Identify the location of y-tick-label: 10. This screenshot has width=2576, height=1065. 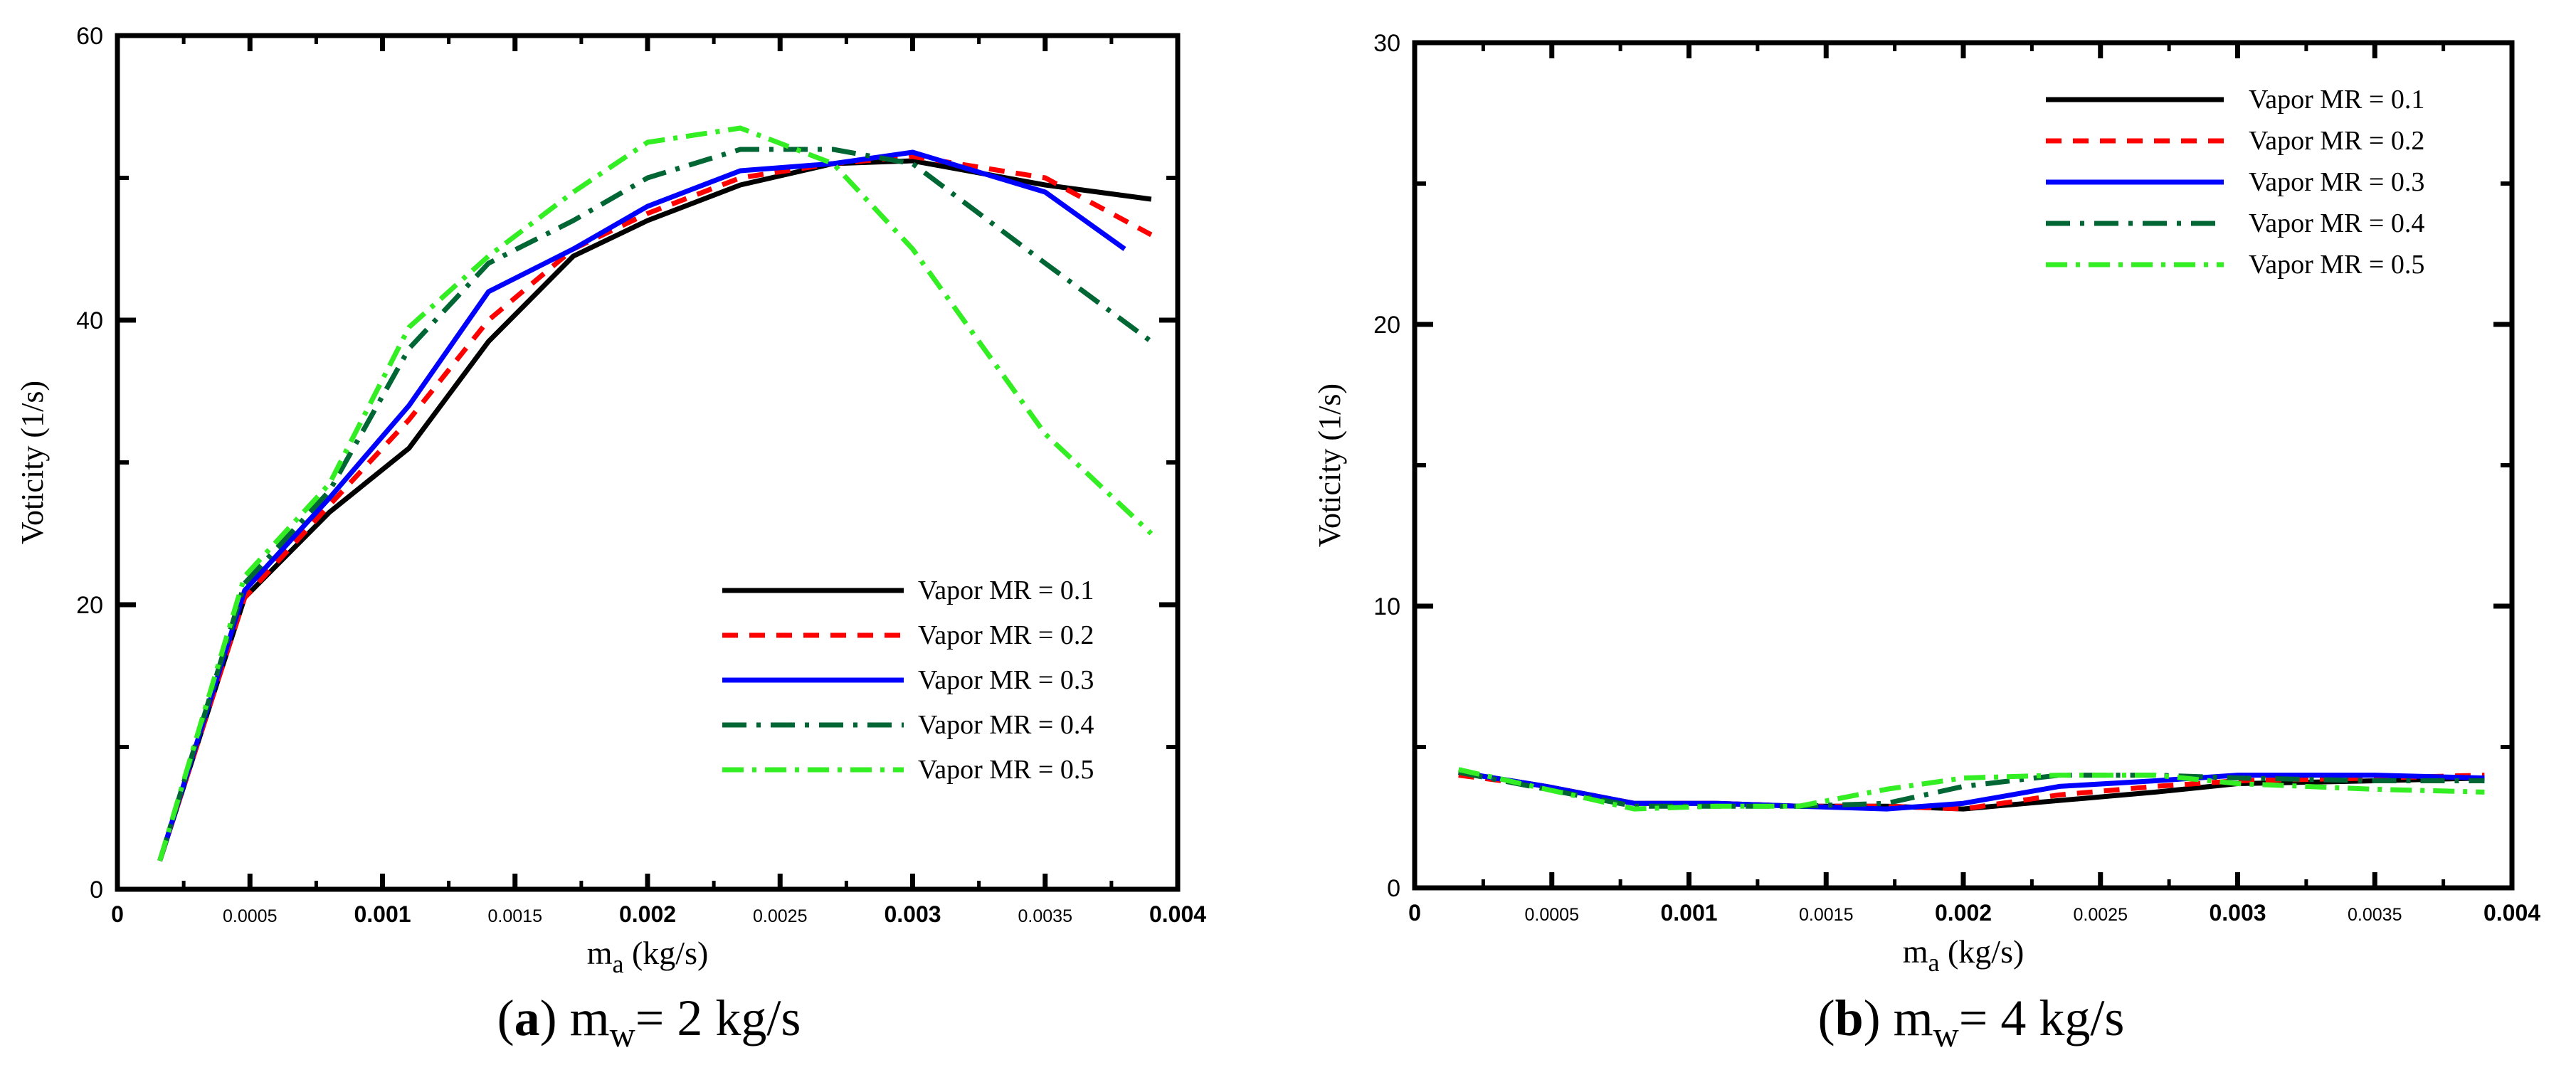
(1386, 606).